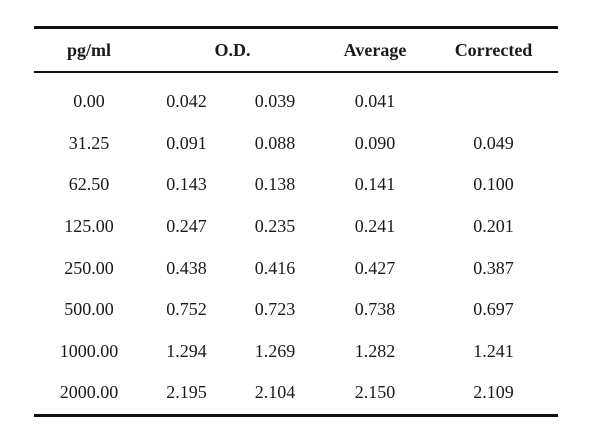  Describe the element at coordinates (493, 49) in the screenshot. I see `header-corrected: Corrected` at that location.